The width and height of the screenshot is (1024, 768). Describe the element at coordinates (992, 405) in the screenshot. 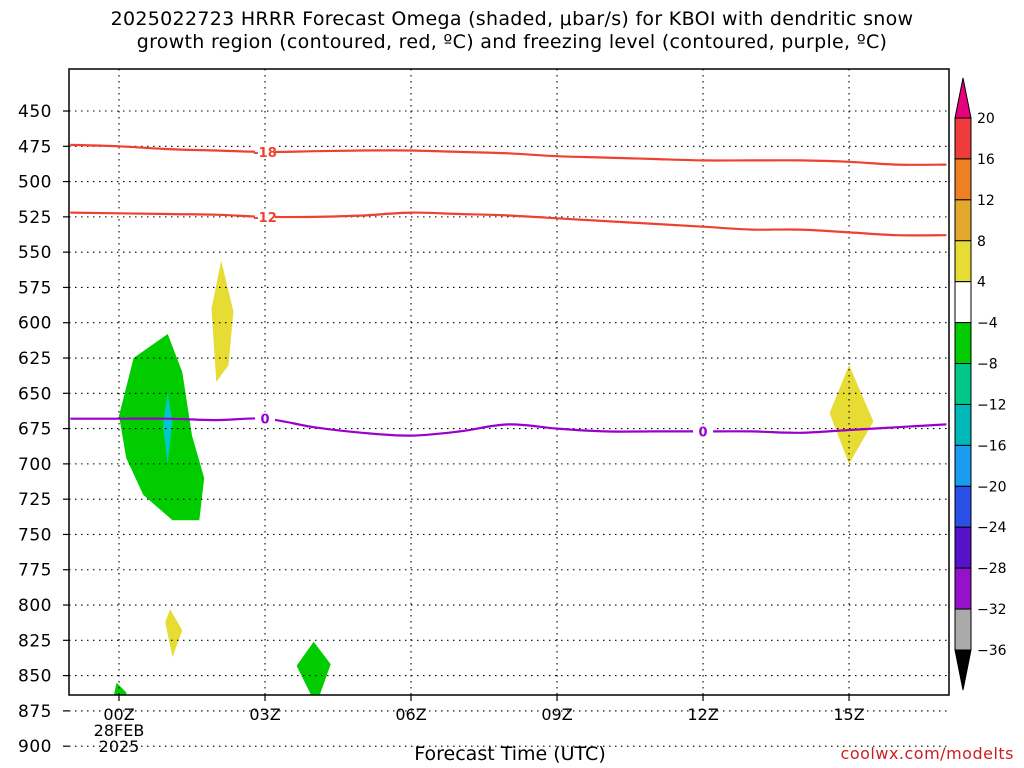

I see `colorbar-label-7: −12` at that location.